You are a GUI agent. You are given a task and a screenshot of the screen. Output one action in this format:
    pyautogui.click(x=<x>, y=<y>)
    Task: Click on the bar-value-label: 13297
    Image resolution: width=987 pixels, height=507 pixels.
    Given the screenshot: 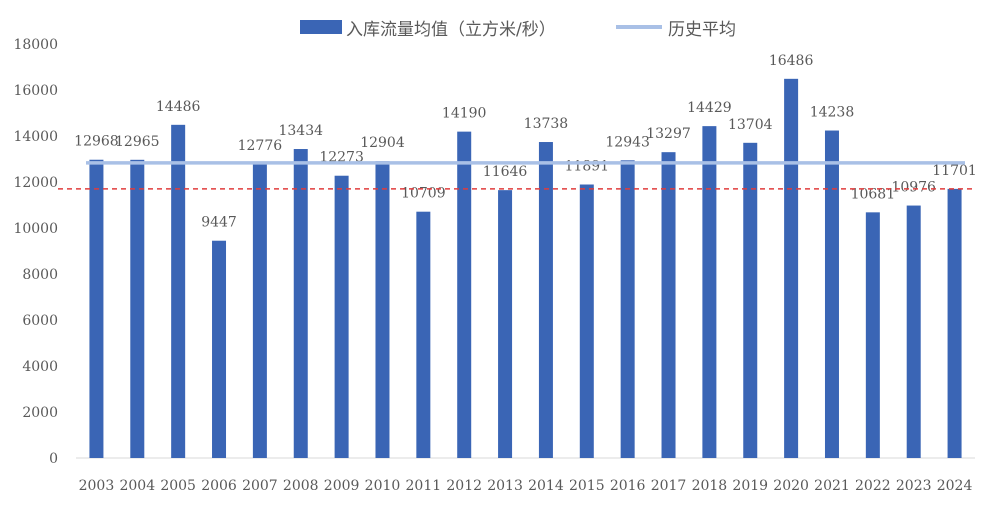 What is the action you would take?
    pyautogui.click(x=668, y=134)
    